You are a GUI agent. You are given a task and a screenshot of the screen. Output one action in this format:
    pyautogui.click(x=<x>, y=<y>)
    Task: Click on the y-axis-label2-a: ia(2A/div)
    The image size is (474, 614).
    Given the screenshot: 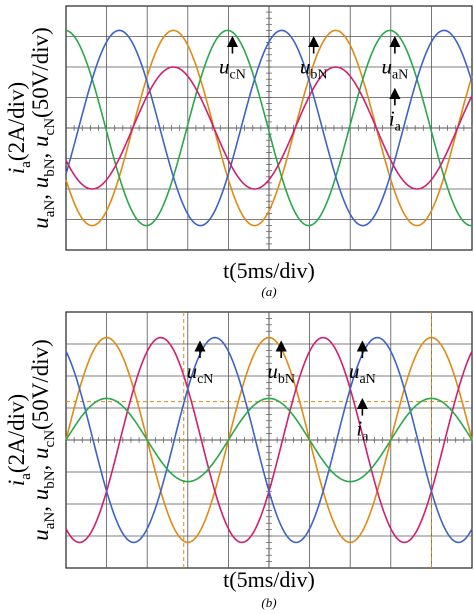 What is the action you would take?
    pyautogui.click(x=19, y=128)
    